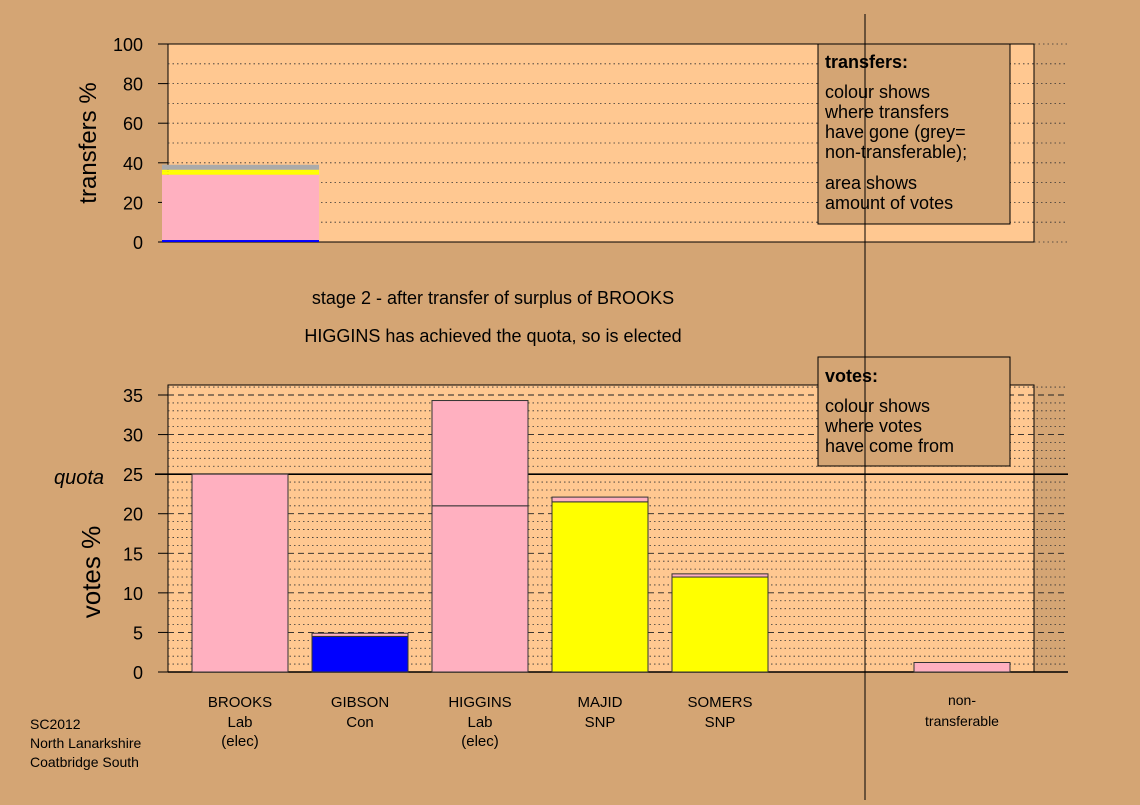 This screenshot has width=1140, height=805. Describe the element at coordinates (600, 722) in the screenshot. I see `candidate-party-majid: SNP` at that location.